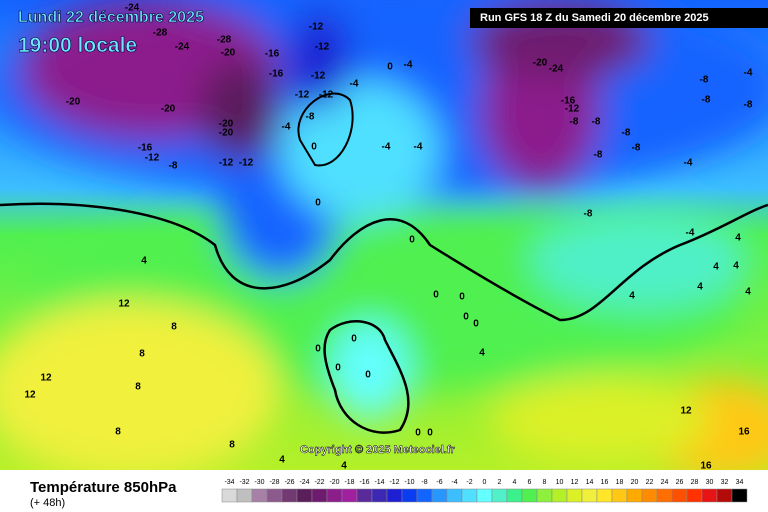  What do you see at coordinates (349, 482) in the screenshot?
I see `scale-label: -18` at bounding box center [349, 482].